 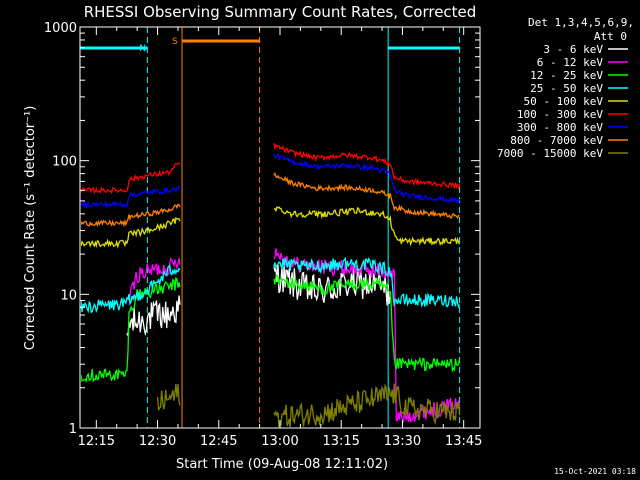 I want to click on x-tick-label: 13:15, so click(x=340, y=441).